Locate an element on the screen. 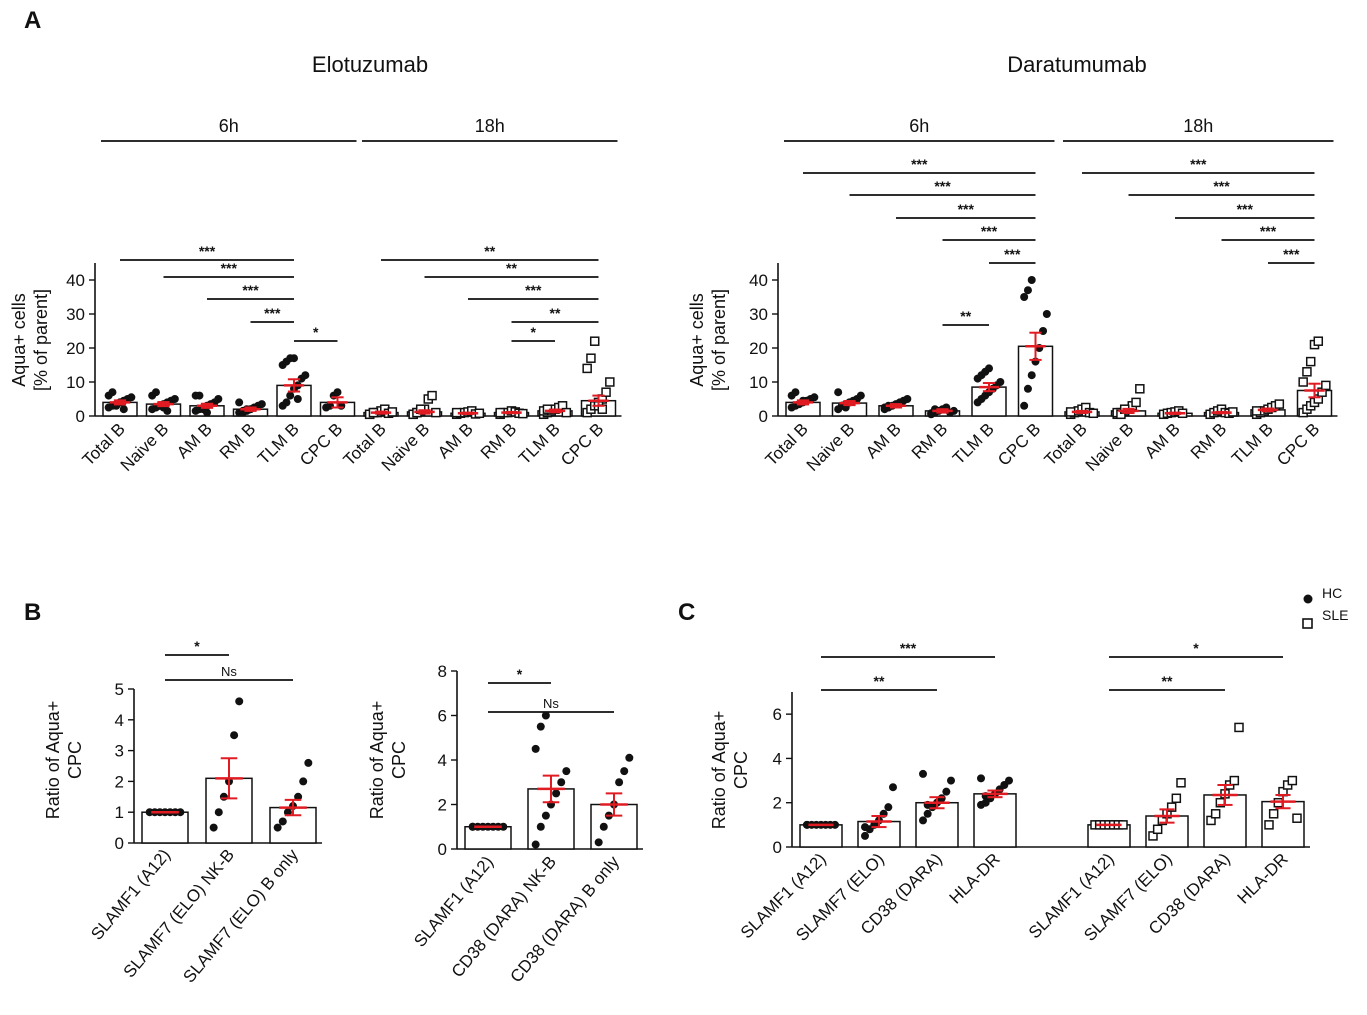 This screenshot has height=1015, width=1367. panel-label-a: A is located at coordinates (32, 20).